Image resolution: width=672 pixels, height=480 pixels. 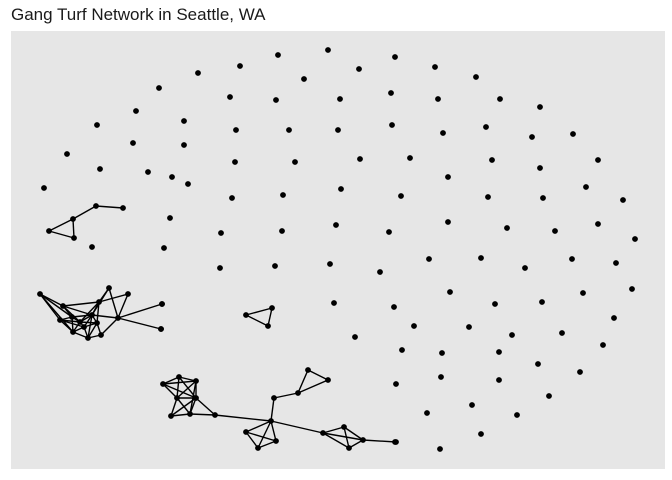 I want to click on chart-title: Gang Turf Network in Seattle, WA, so click(x=138, y=14).